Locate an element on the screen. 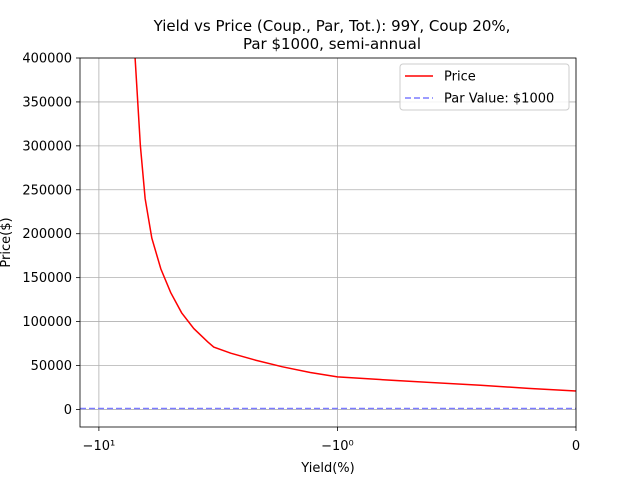 This screenshot has width=640, height=480. y-tick-label: 350000 is located at coordinates (47, 102).